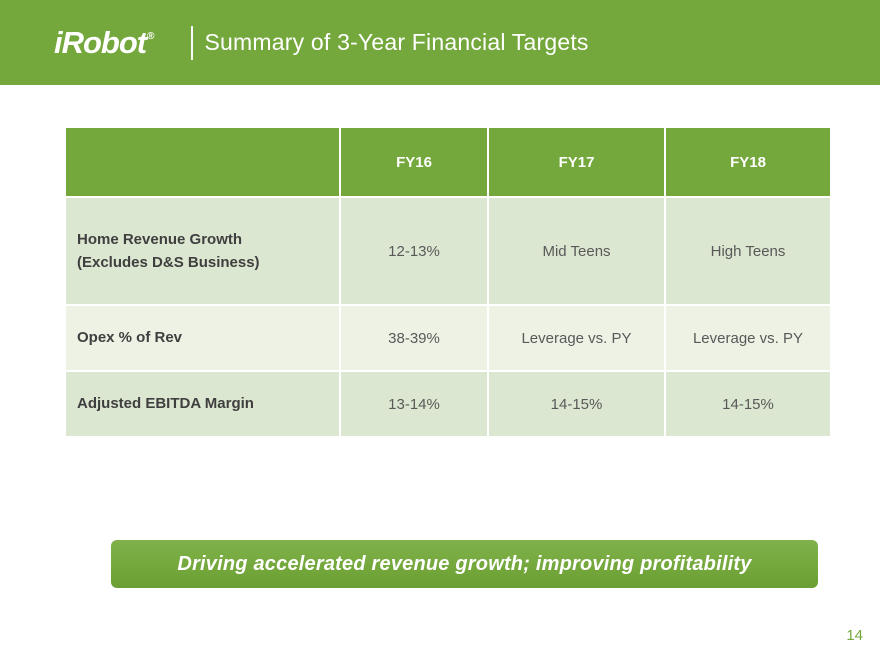 This screenshot has width=880, height=660. What do you see at coordinates (191, 42) in the screenshot?
I see `header-divider` at bounding box center [191, 42].